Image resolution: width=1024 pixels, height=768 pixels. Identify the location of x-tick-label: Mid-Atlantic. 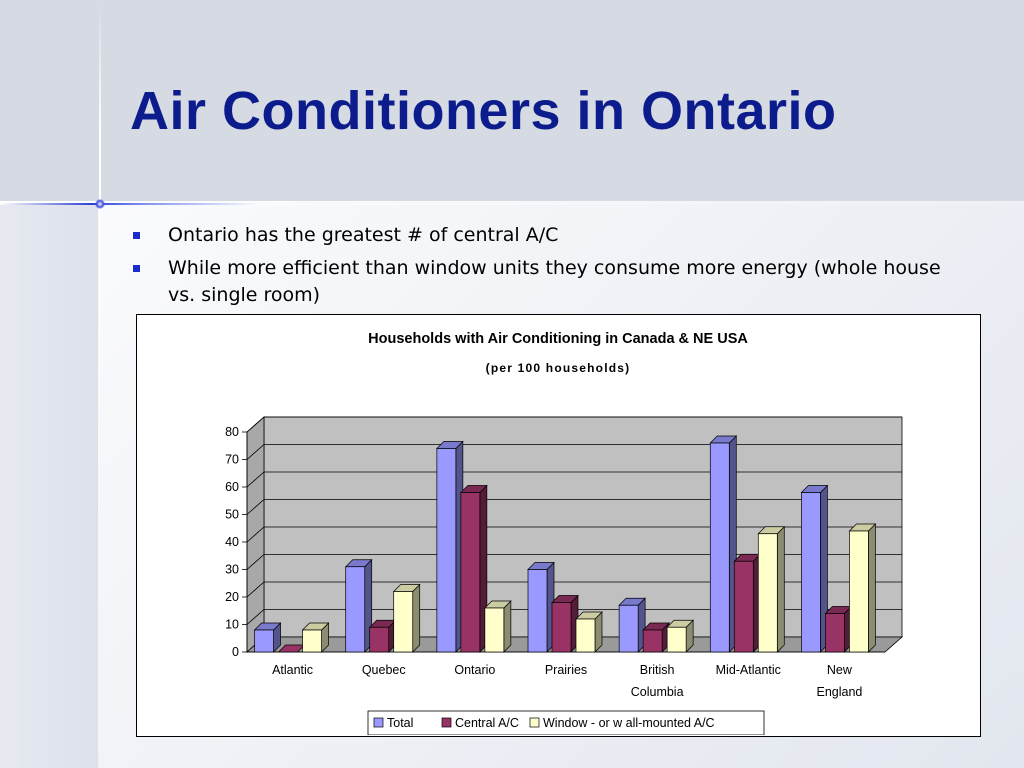
(748, 670).